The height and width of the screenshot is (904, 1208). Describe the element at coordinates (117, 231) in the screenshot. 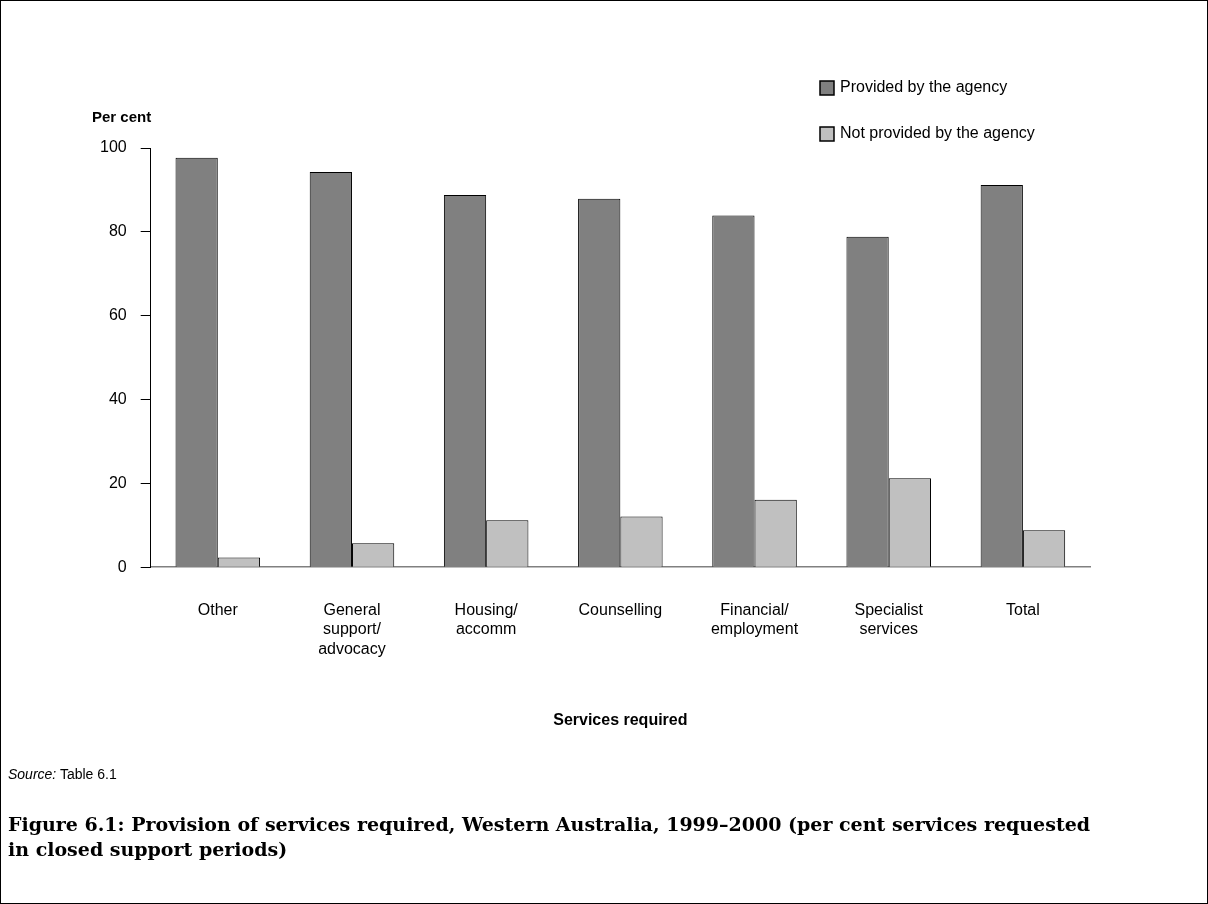

I see `y-tick-label: 80` at that location.